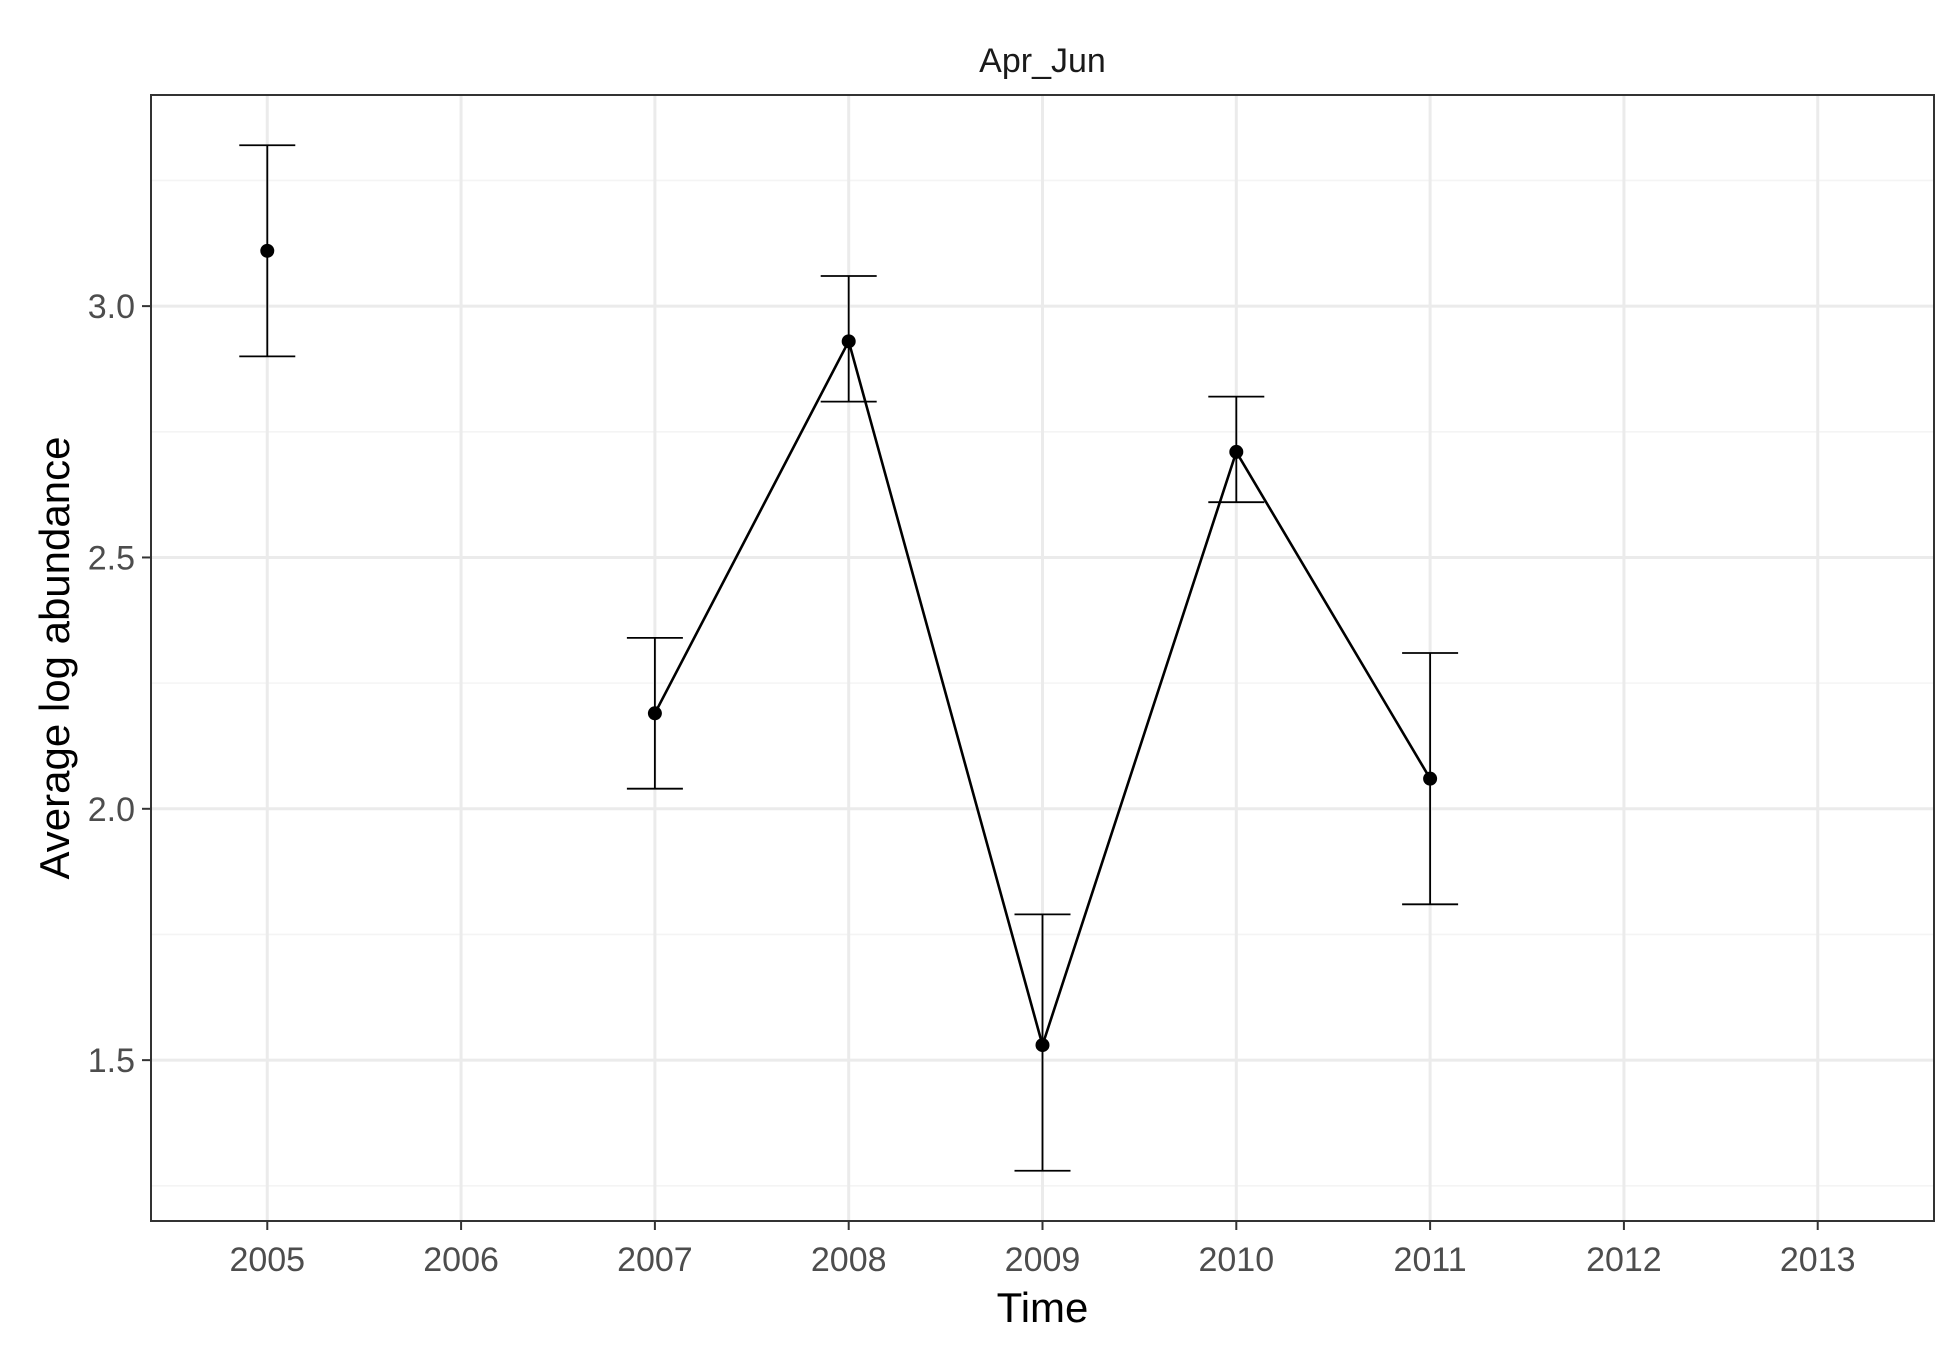 This screenshot has width=1950, height=1349. I want to click on x-tick-label: 2008, so click(849, 1260).